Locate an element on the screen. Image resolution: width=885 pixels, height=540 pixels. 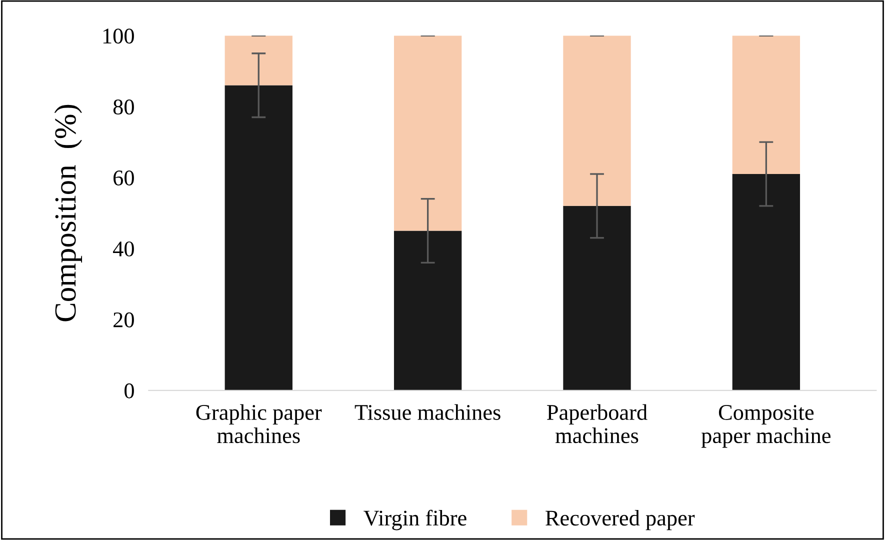
x-tick-label: Graphic paper machines is located at coordinates (259, 424).